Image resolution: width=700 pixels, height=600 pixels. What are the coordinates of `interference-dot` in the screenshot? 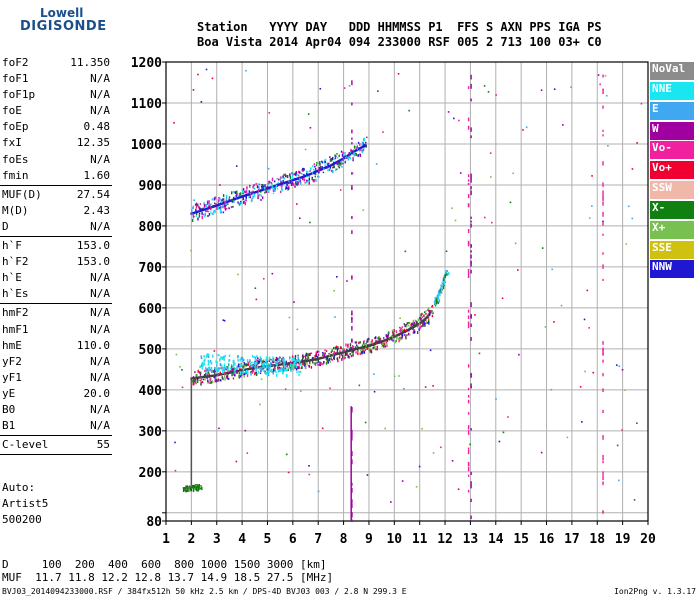 It's located at (471, 77).